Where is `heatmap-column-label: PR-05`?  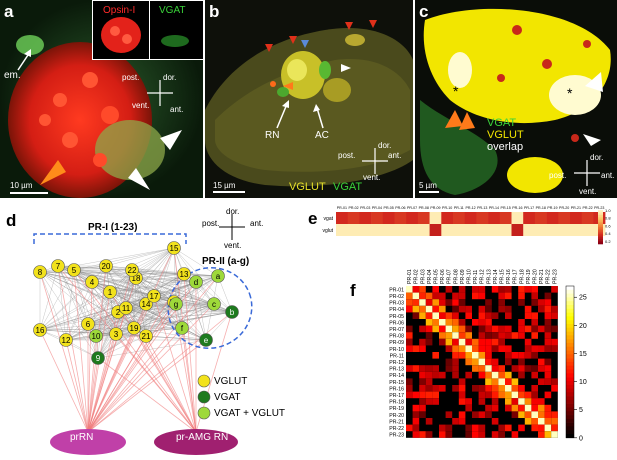
heatmap-column-label: PR-05 is located at coordinates (389, 208).